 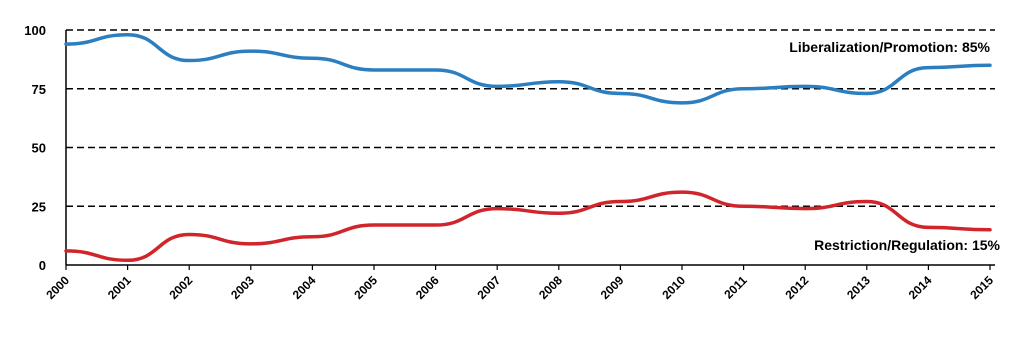 I want to click on y-tick-label: 25, so click(x=39, y=206).